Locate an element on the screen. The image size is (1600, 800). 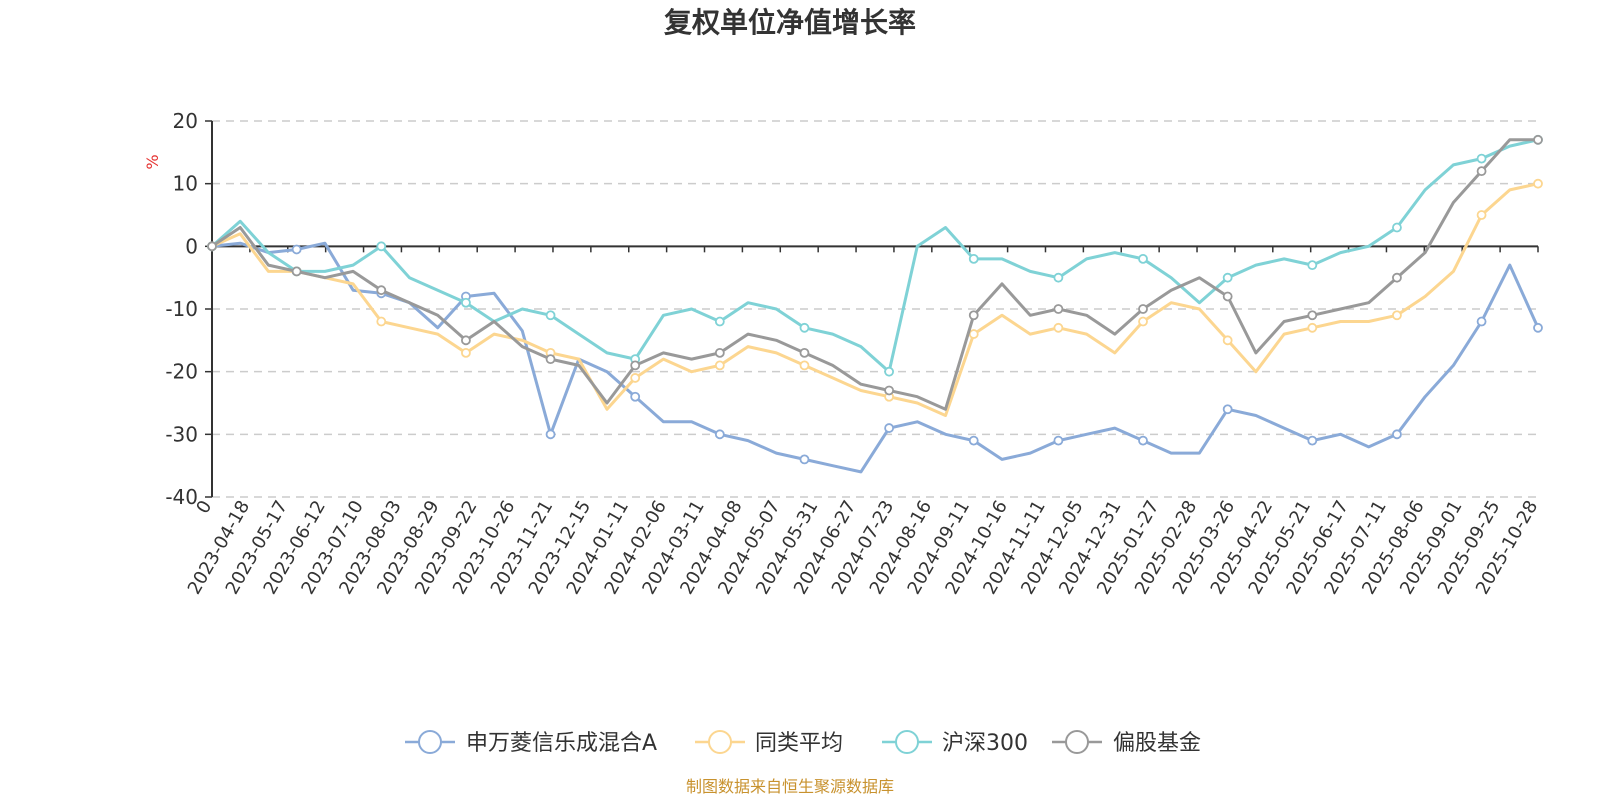
legend-label: 同类平均 is located at coordinates (799, 743).